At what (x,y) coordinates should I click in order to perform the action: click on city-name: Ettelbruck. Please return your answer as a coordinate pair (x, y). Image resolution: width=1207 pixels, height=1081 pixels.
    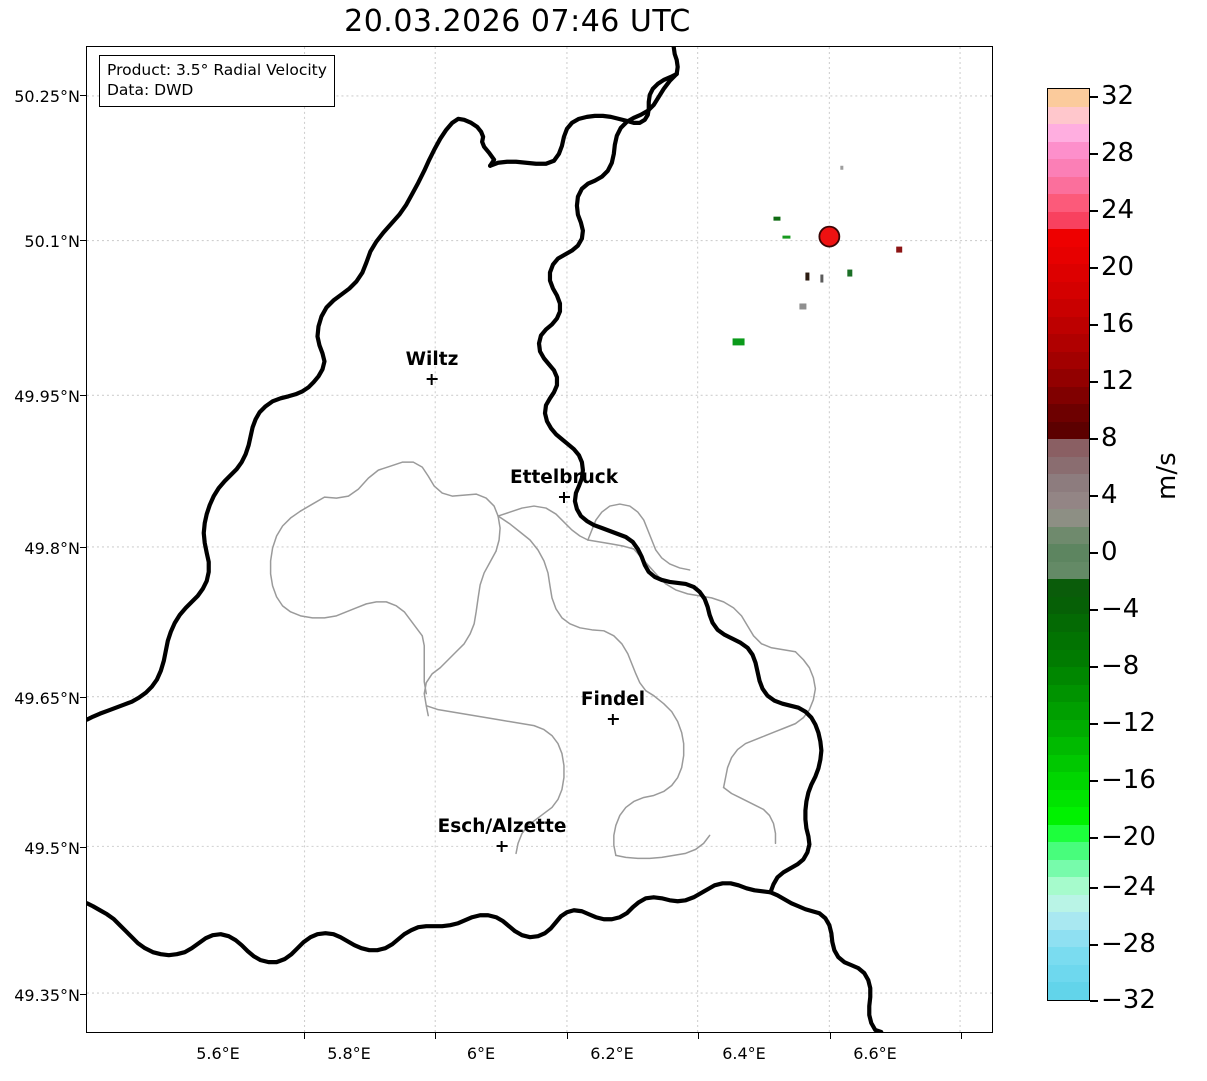
    Looking at the image, I should click on (564, 477).